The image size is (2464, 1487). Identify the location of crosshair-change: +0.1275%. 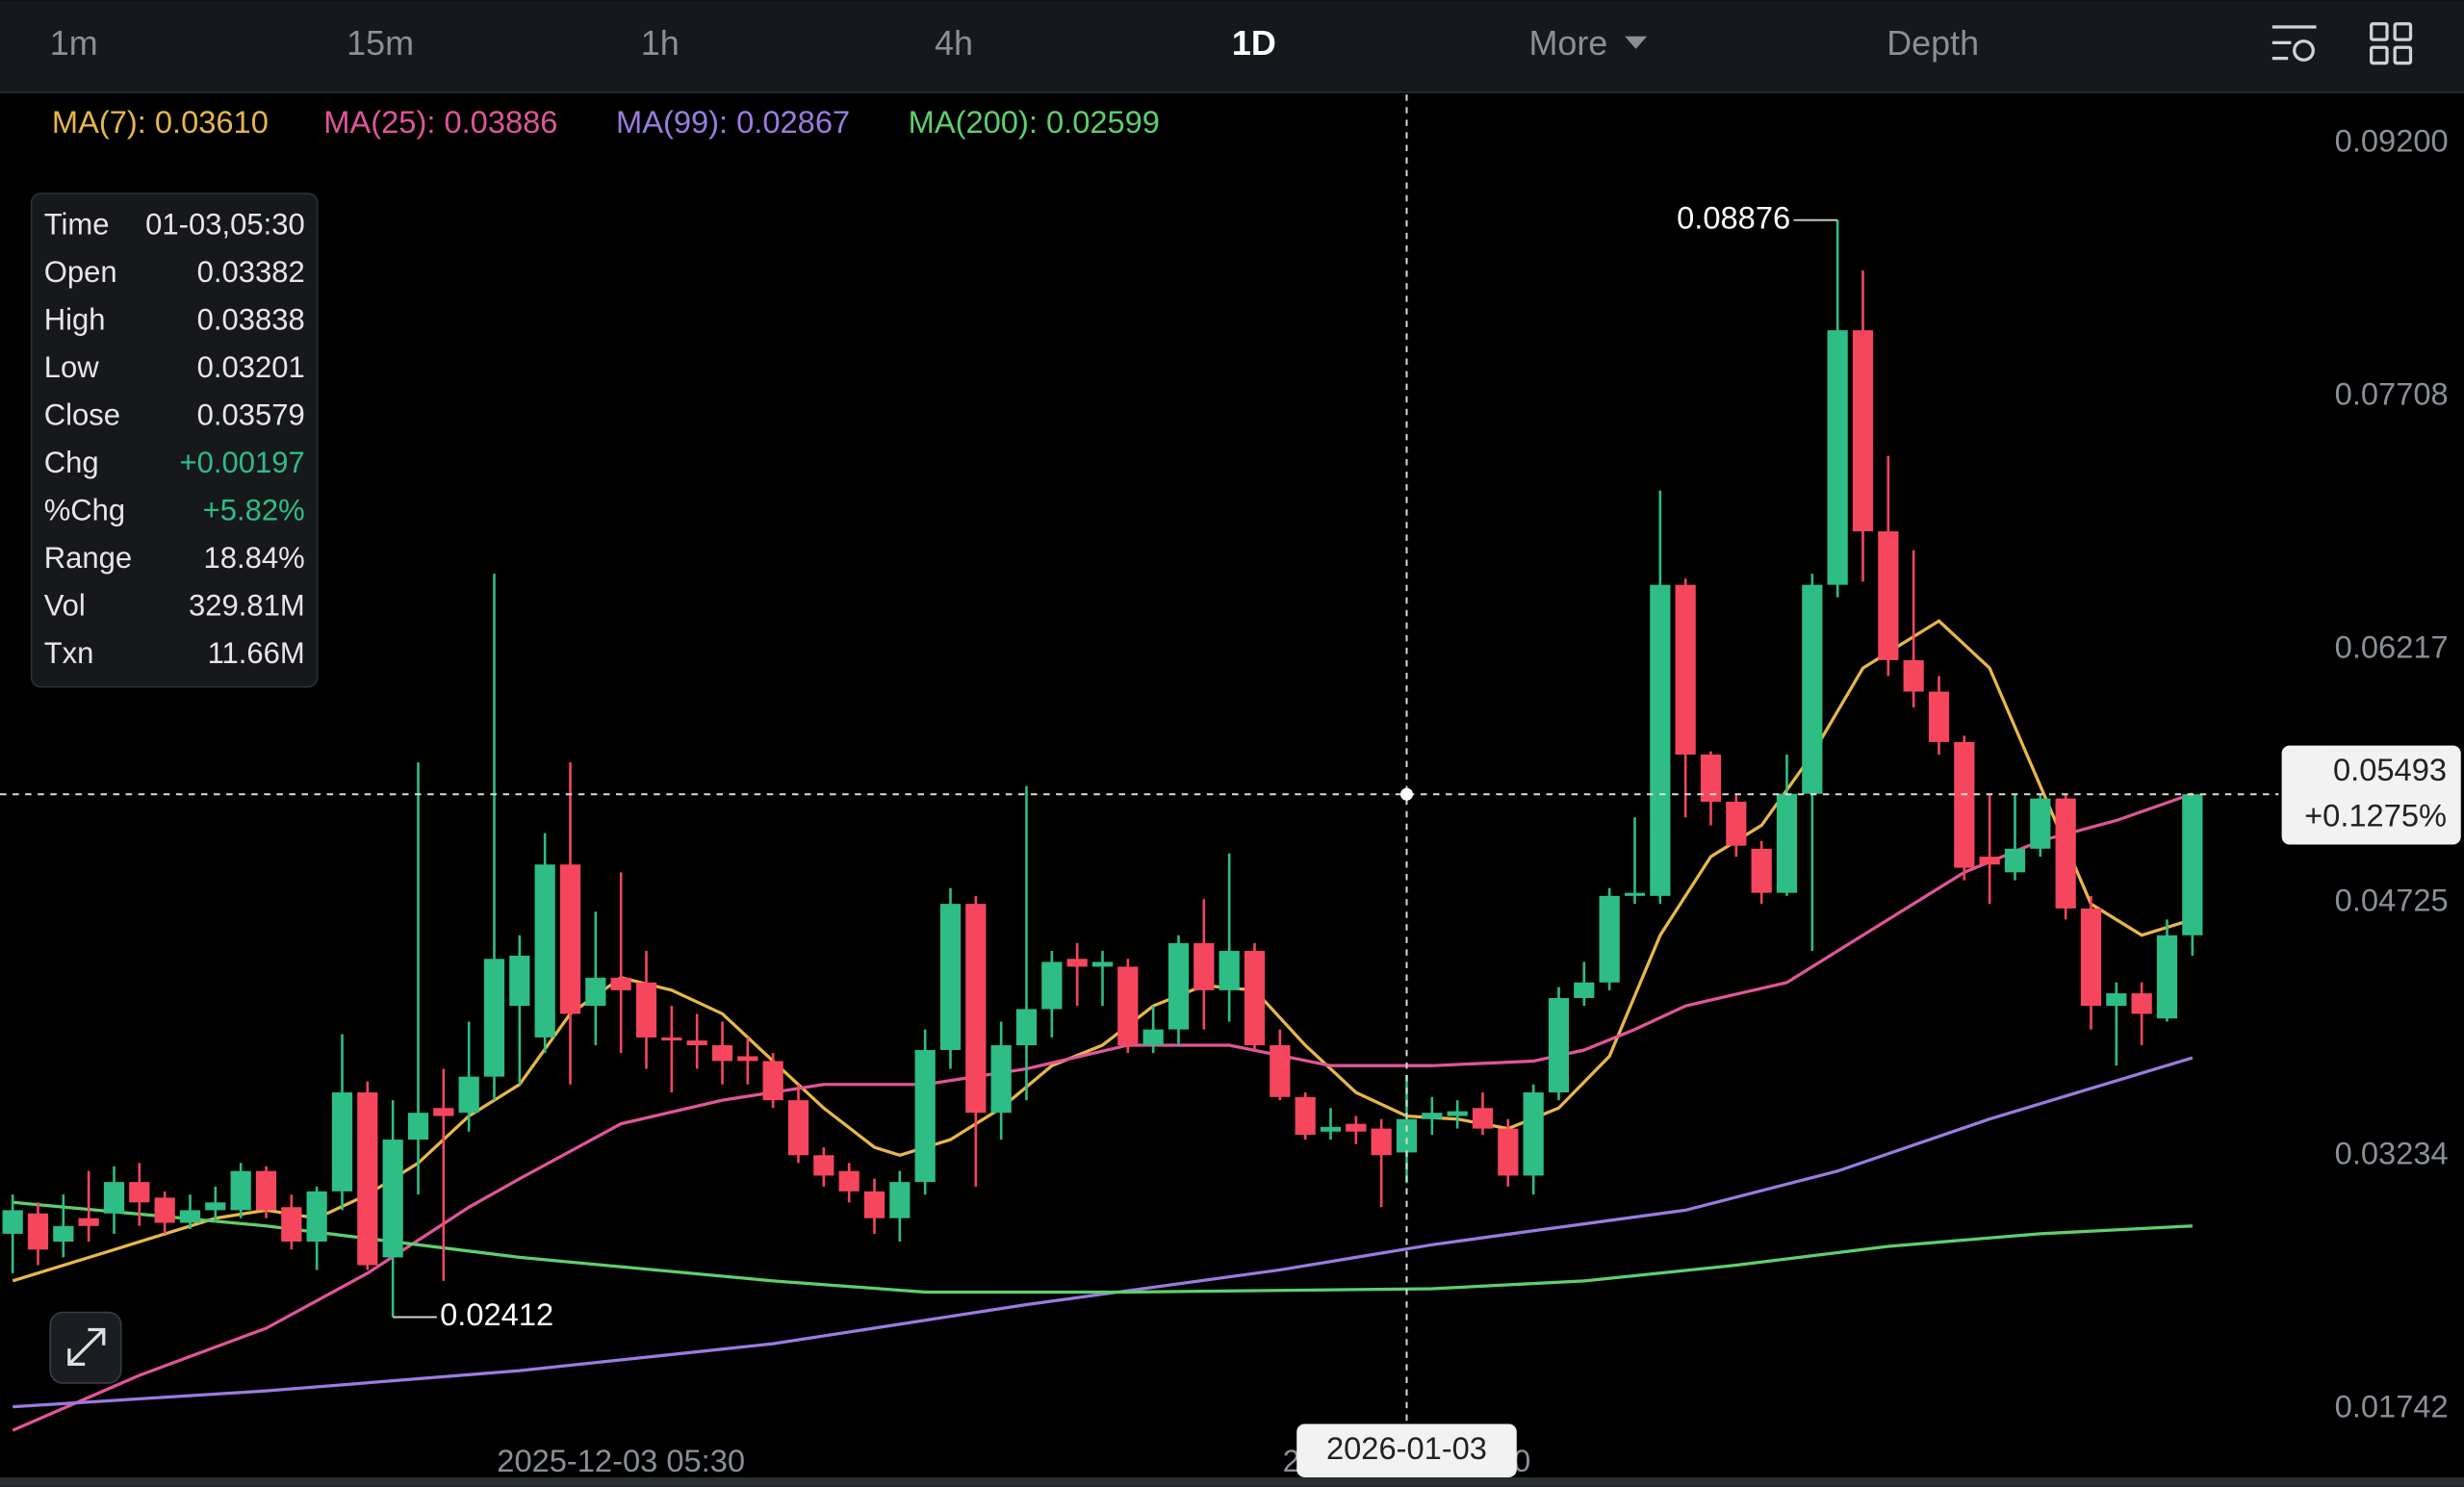
(2375, 815).